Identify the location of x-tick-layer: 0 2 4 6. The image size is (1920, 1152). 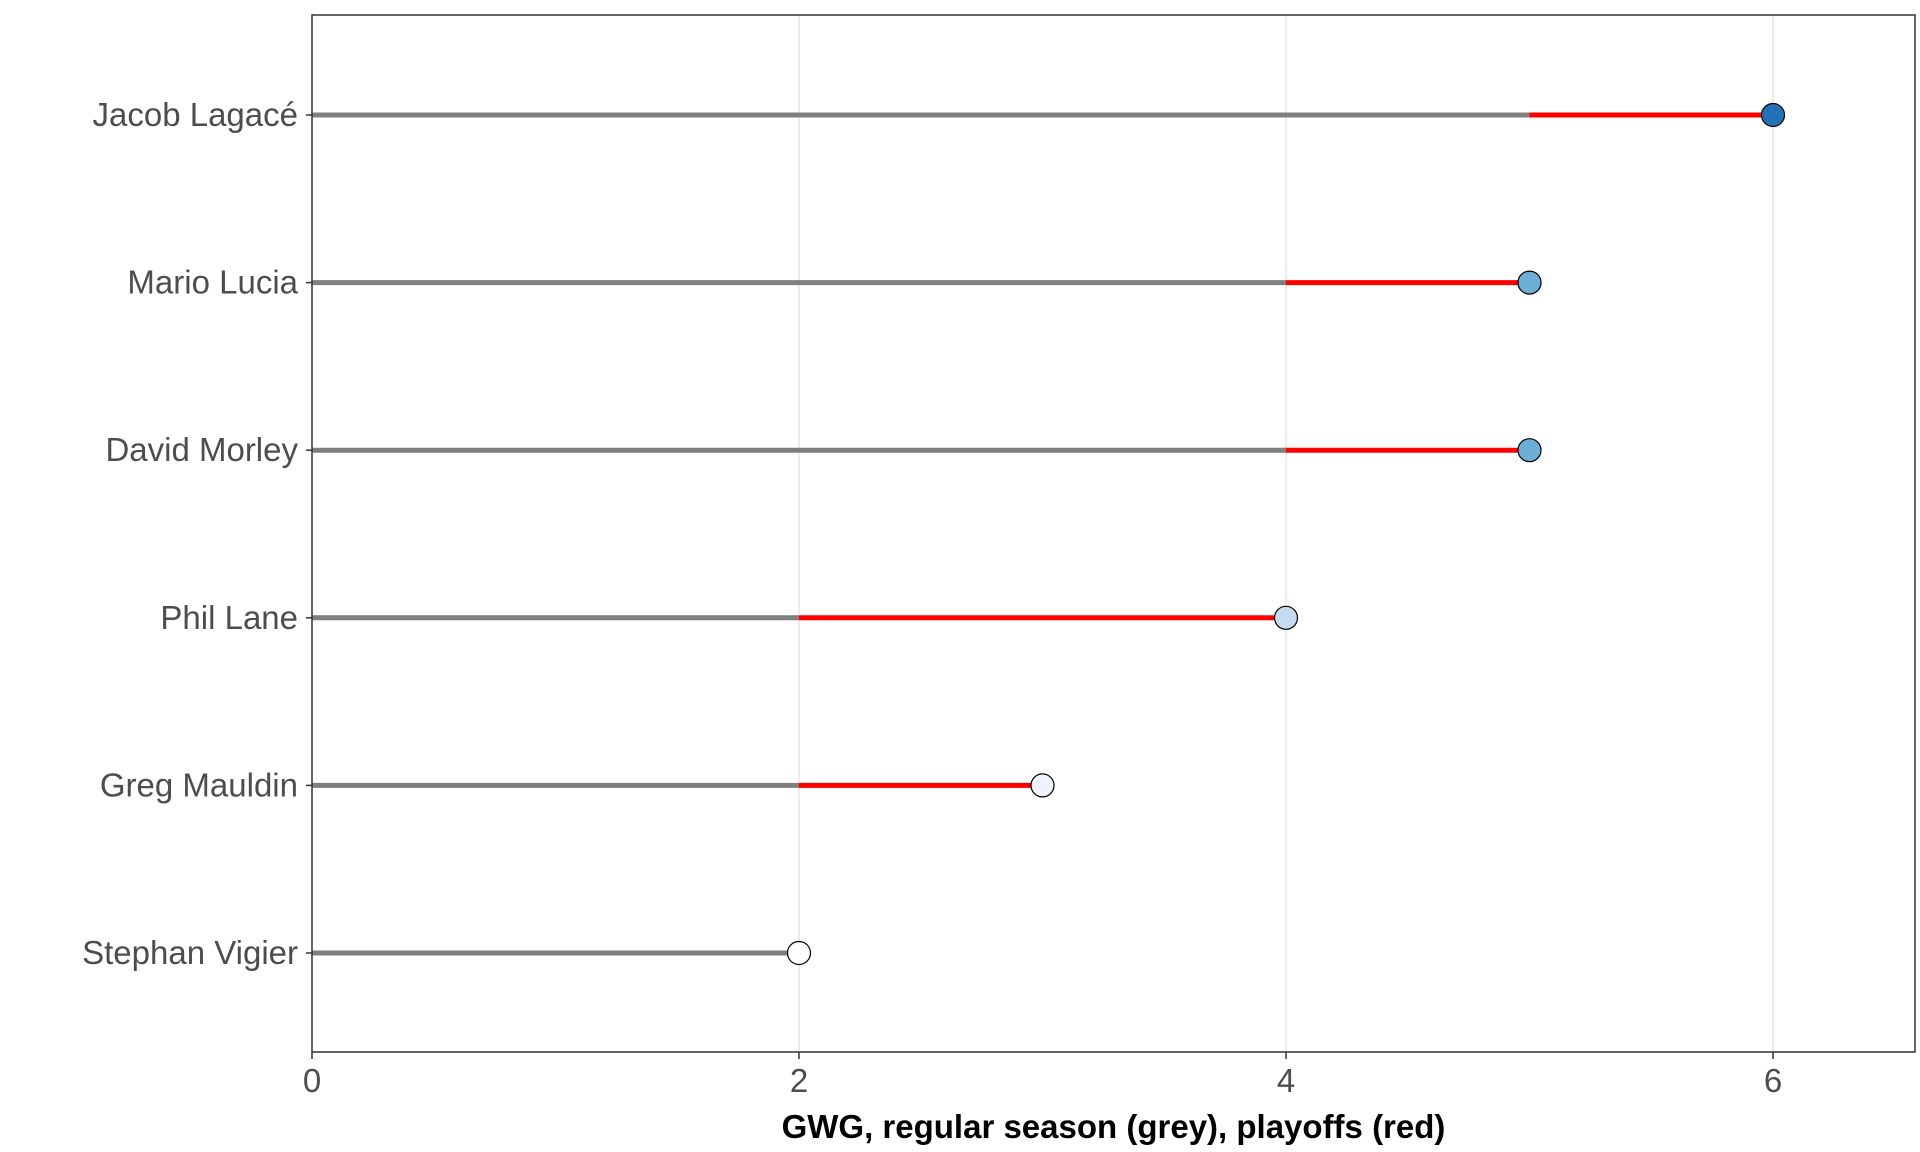
(1042, 1075).